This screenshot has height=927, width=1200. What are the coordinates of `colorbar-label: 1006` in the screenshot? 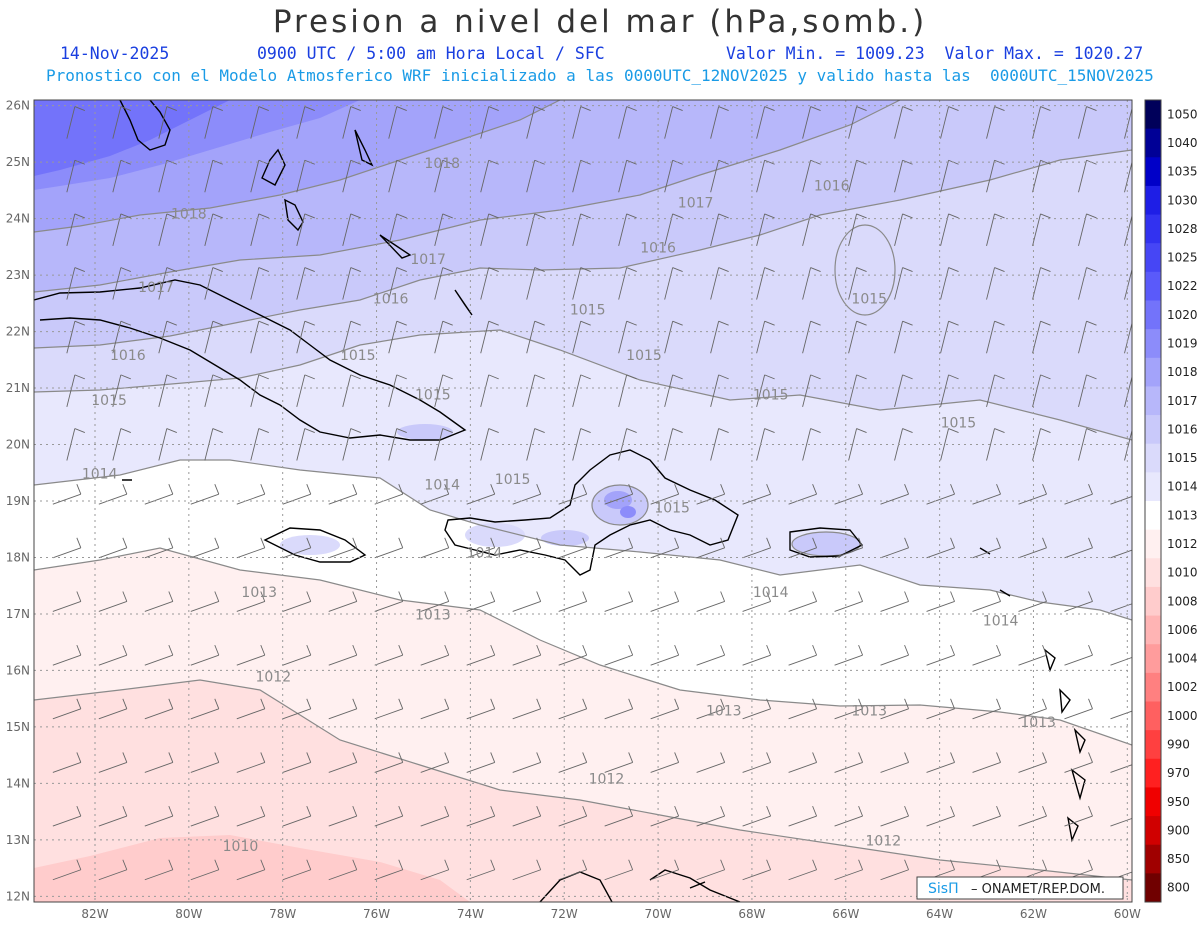 It's located at (1182, 630).